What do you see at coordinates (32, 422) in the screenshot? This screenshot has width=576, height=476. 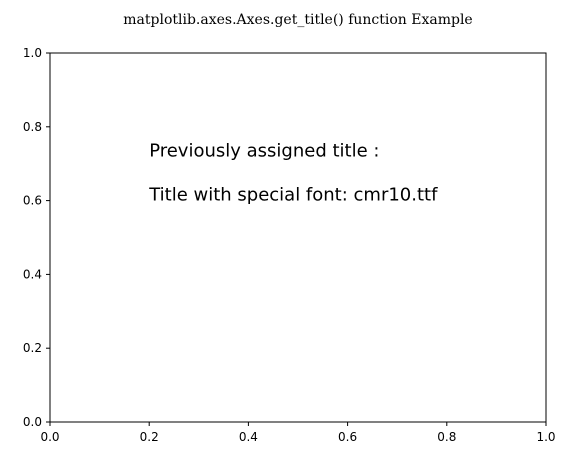 I see `y-tick-label: 0.0` at bounding box center [32, 422].